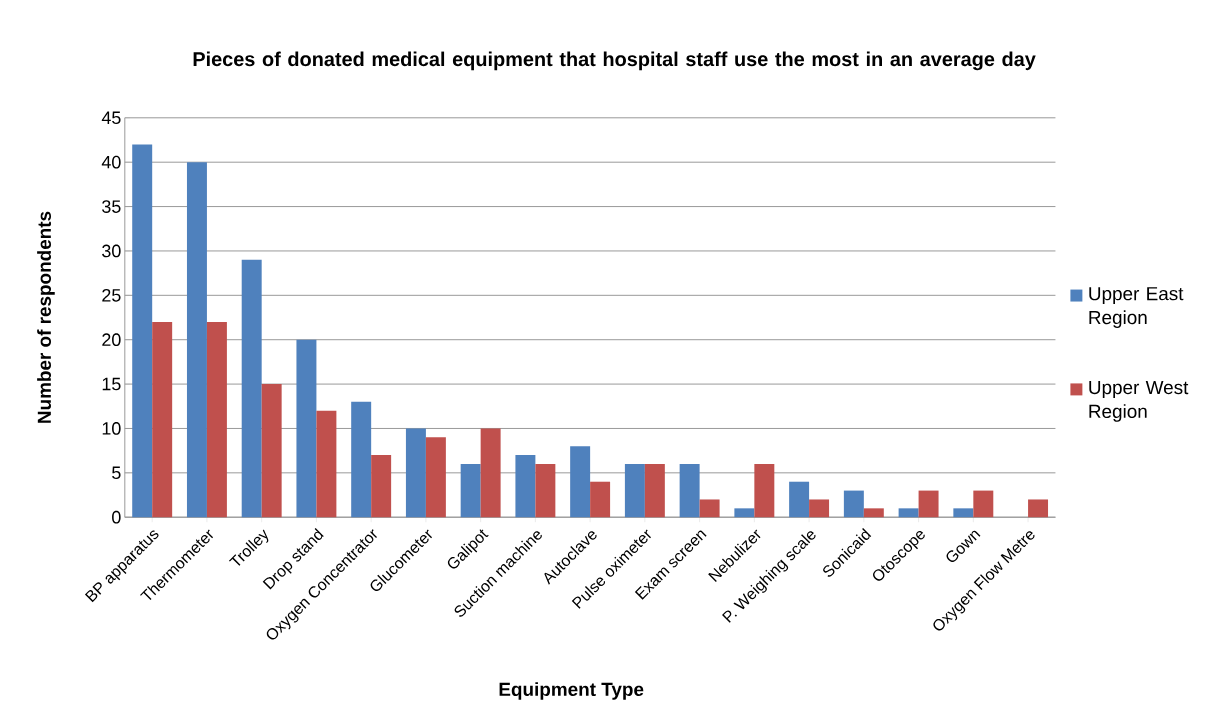  I want to click on x-axis-title: Equipment Type, so click(571, 691).